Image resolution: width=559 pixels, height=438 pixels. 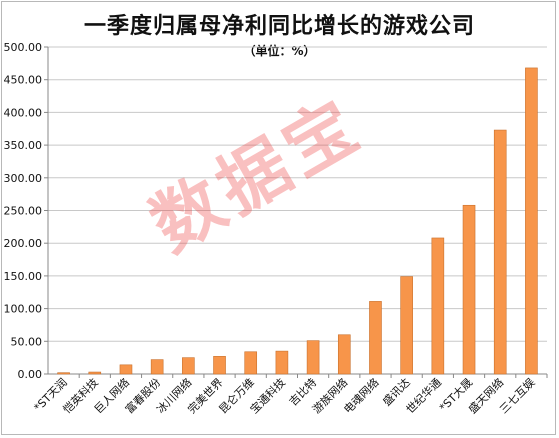 I want to click on y-tick-label: 450.00, so click(x=23, y=80).